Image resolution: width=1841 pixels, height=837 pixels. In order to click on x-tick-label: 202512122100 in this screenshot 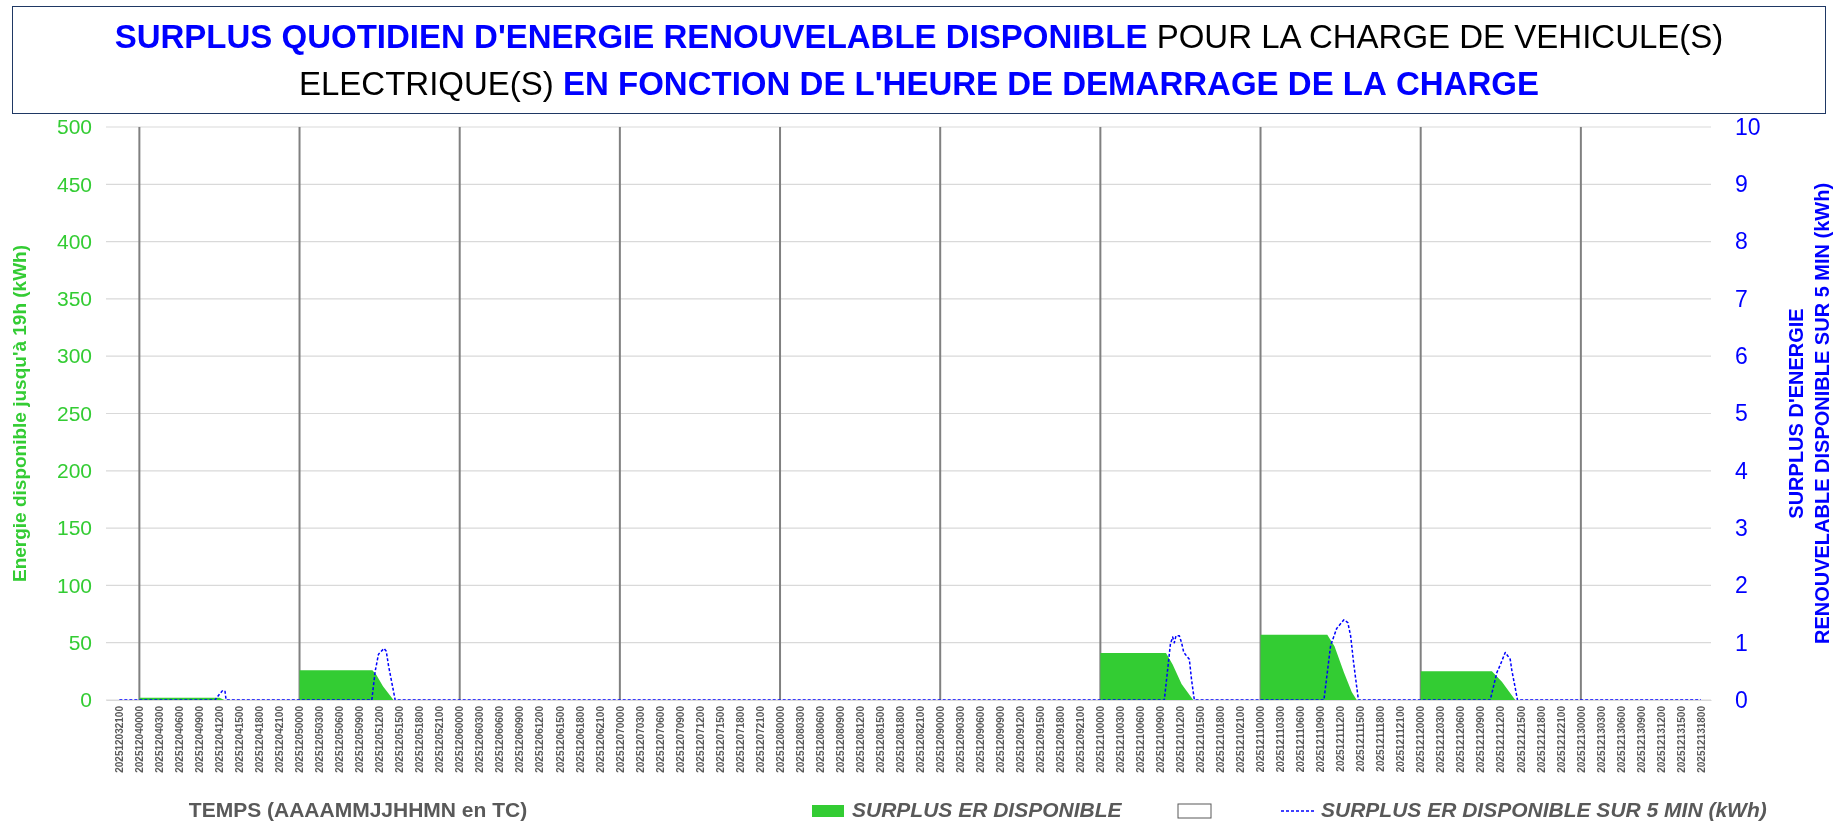, I will do `click(1561, 739)`.